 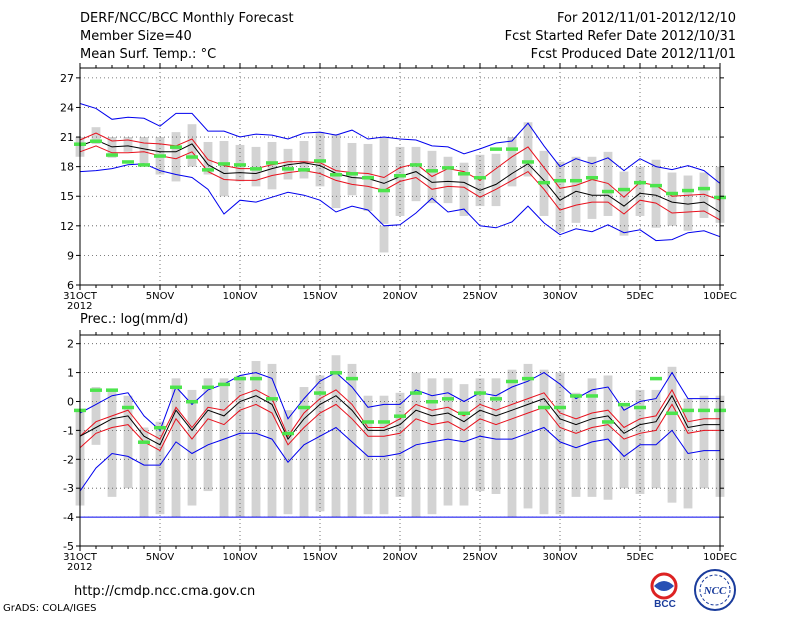 What do you see at coordinates (67, 107) in the screenshot?
I see `y-tick-label: 24` at bounding box center [67, 107].